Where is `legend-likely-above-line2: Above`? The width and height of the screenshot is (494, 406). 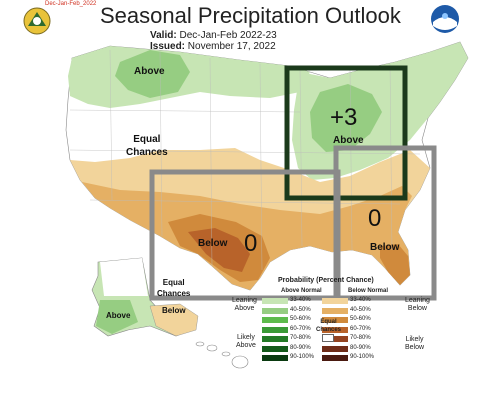 legend-likely-above-line2: Above is located at coordinates (246, 345).